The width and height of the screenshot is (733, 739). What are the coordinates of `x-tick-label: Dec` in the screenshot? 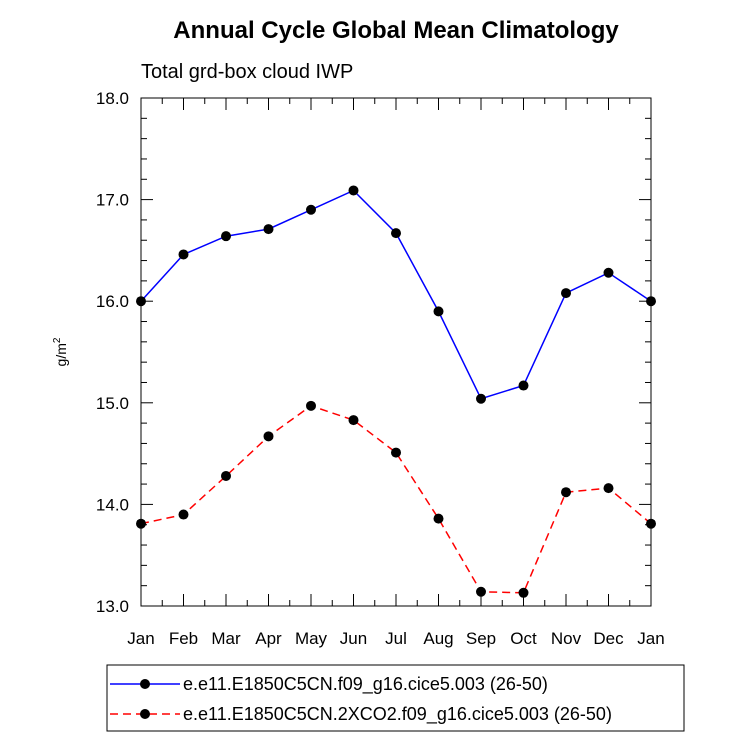 It's located at (608, 638).